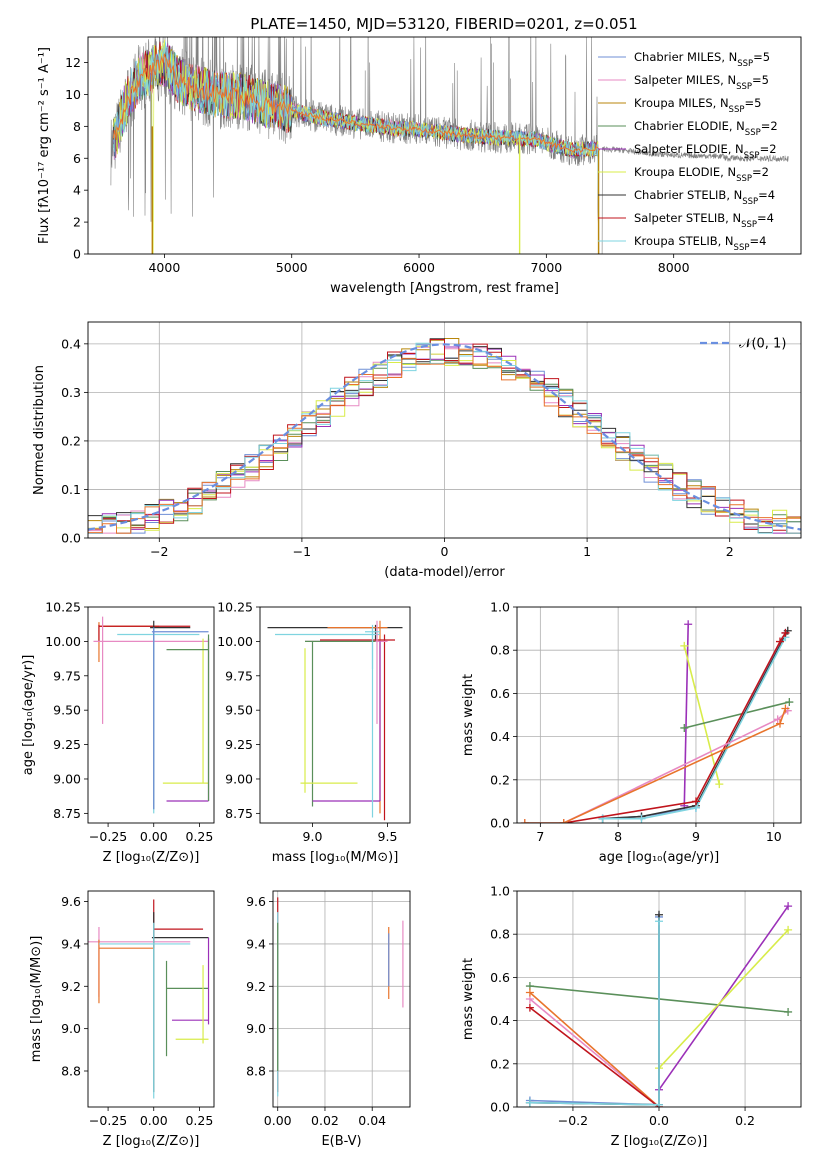 The height and width of the screenshot is (1170, 819). What do you see at coordinates (77, 158) in the screenshot?
I see `y-tick-label: 6` at bounding box center [77, 158].